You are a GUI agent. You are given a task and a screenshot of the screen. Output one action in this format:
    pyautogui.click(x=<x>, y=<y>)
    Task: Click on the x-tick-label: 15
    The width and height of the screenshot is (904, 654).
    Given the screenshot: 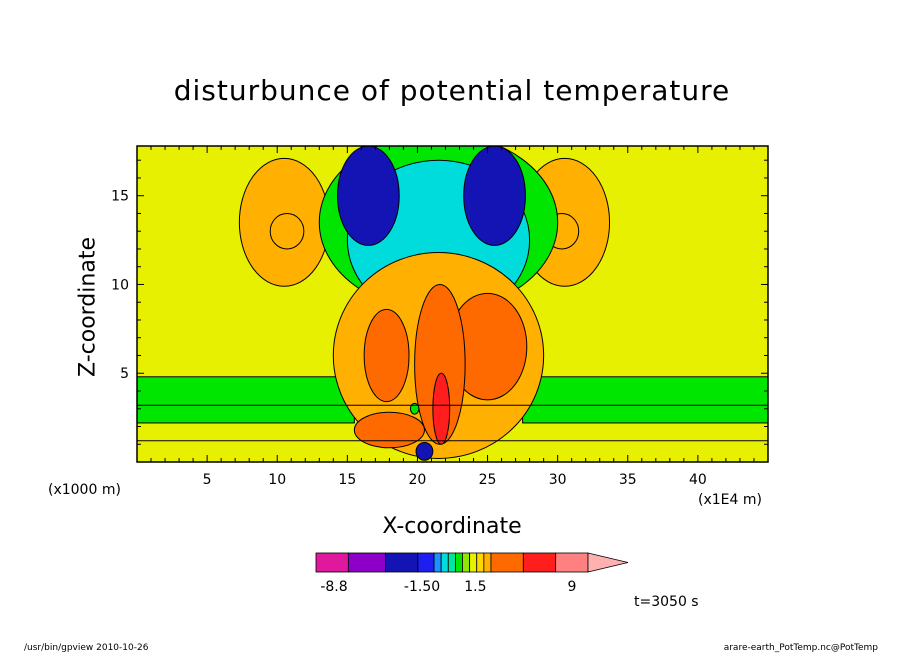 What is the action you would take?
    pyautogui.click(x=347, y=480)
    